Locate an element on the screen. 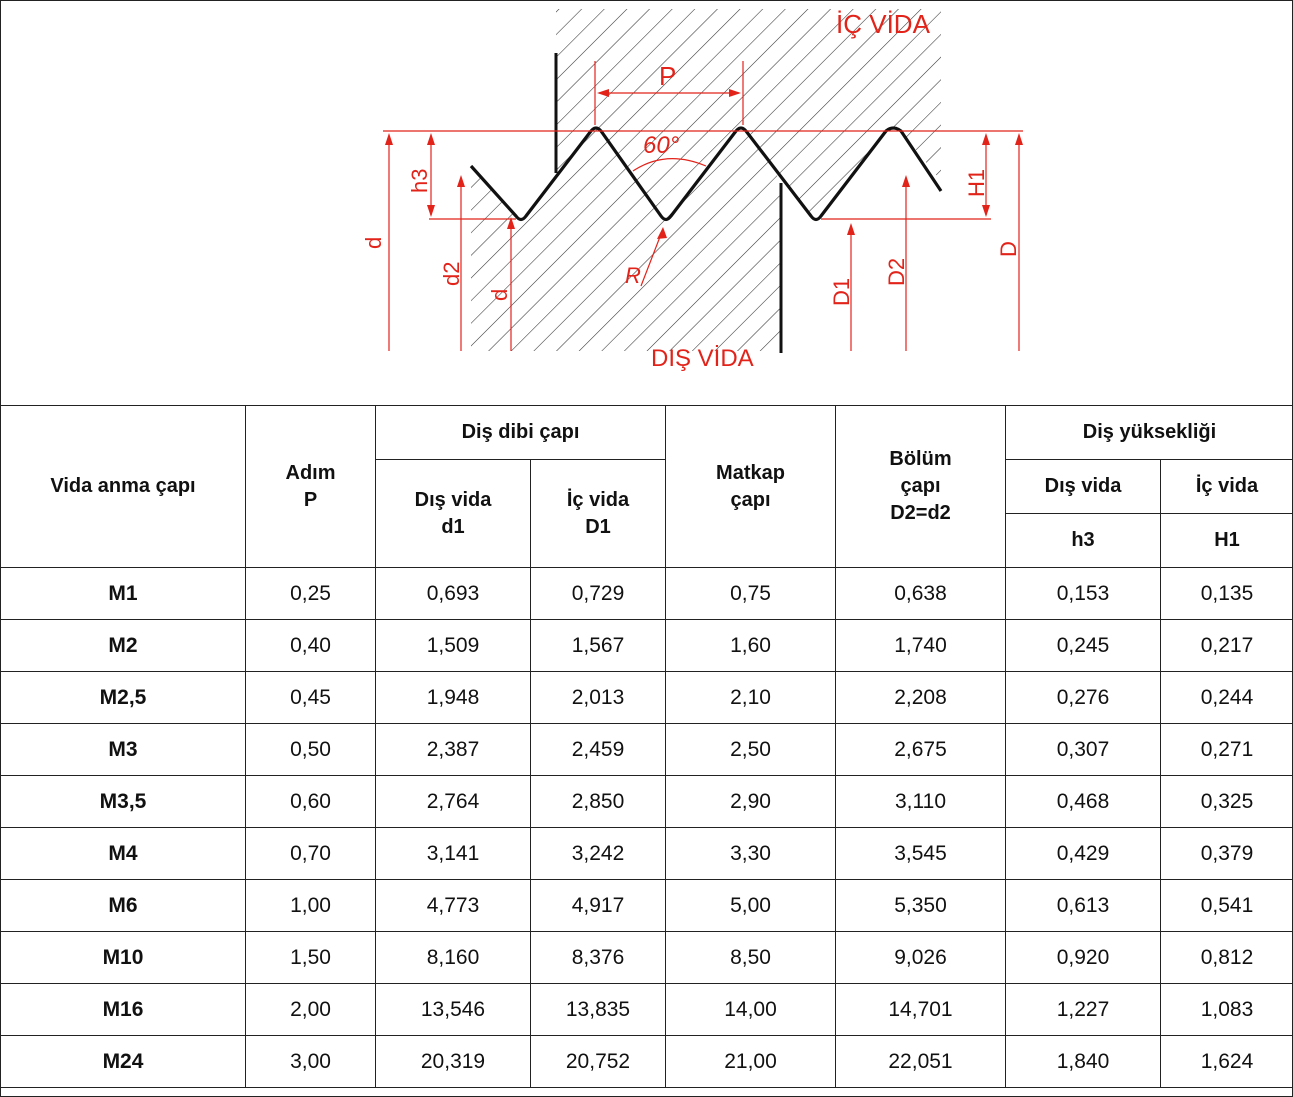 The width and height of the screenshot is (1293, 1097). cell-drill: 21,00 is located at coordinates (750, 1061).